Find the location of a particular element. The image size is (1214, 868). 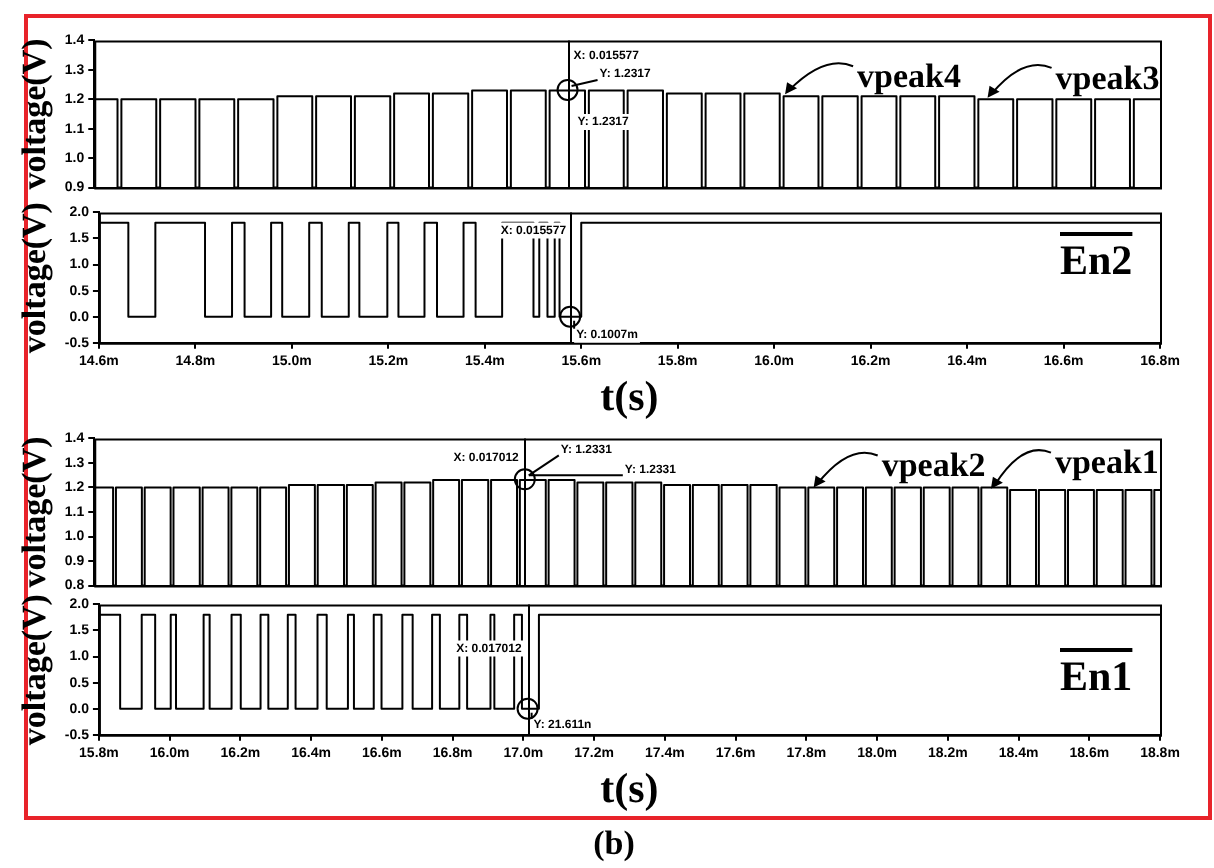

annotation: vpeak1 is located at coordinates (1106, 462).